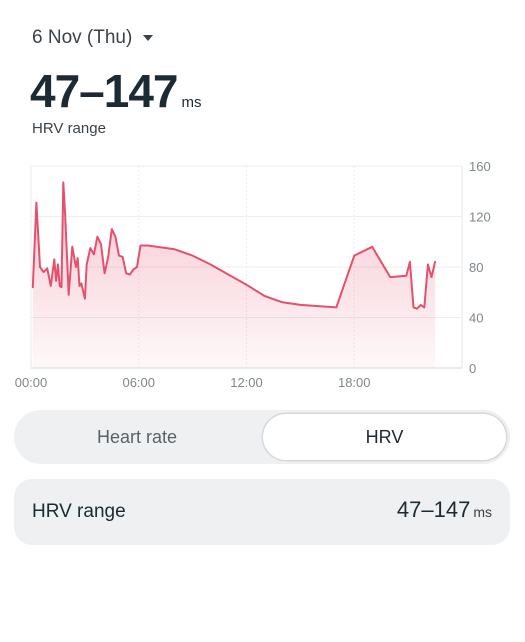  I want to click on x-tick-label: 06:00, so click(138, 382).